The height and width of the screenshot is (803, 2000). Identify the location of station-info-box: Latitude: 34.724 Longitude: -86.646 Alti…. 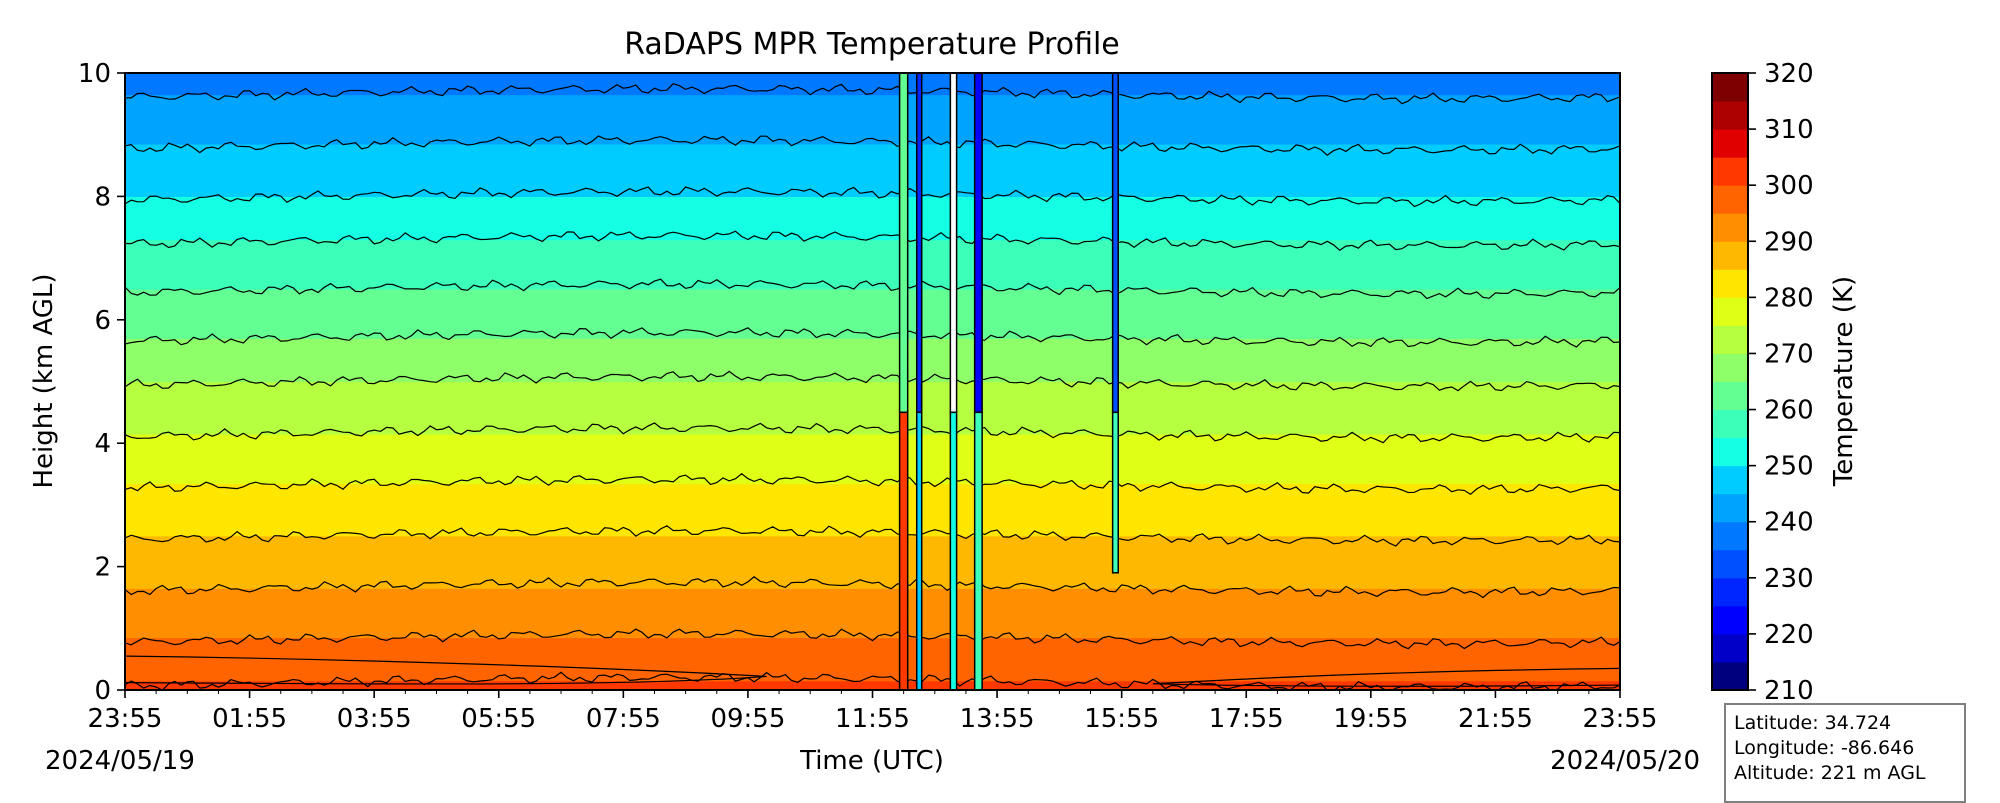
(1845, 753).